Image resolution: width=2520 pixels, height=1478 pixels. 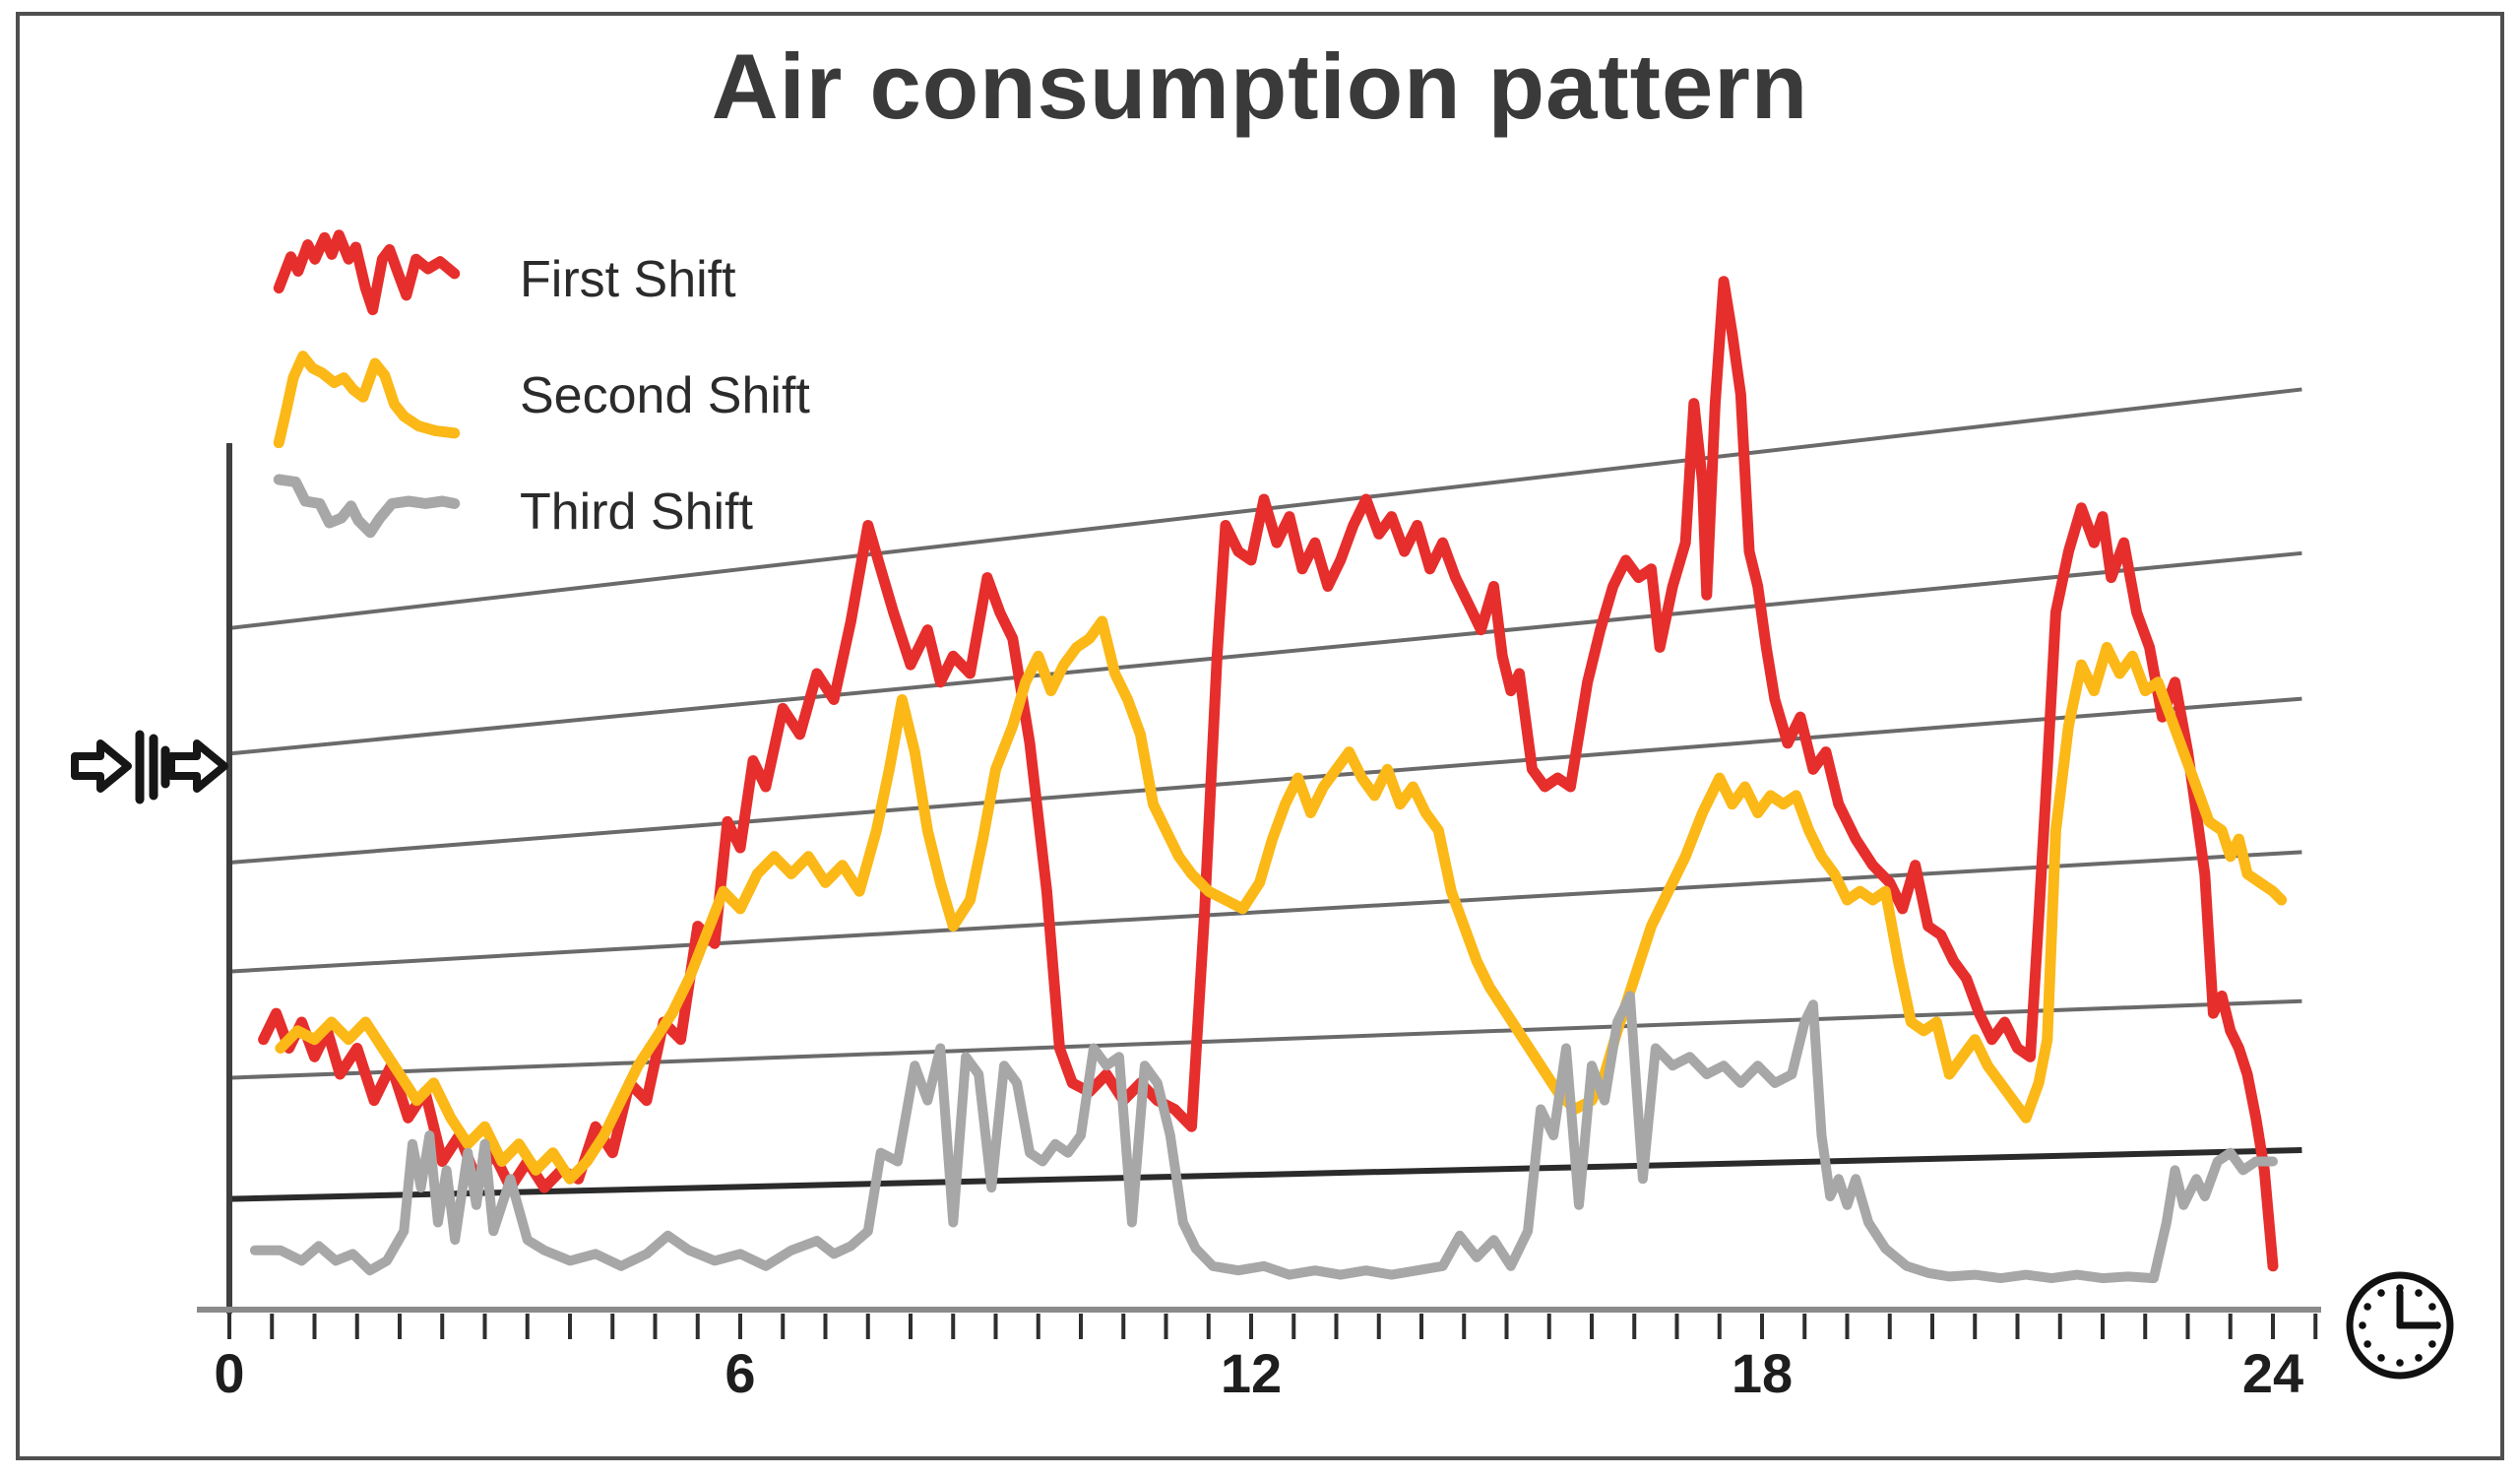 What do you see at coordinates (1260, 86) in the screenshot?
I see `chart-title: Air consumption pattern` at bounding box center [1260, 86].